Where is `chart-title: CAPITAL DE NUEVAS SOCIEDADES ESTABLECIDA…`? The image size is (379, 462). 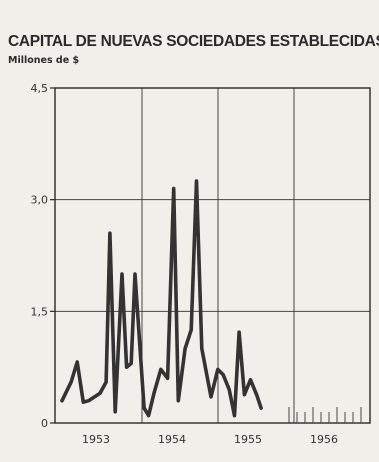 chart-title: CAPITAL DE NUEVAS SOCIEDADES ESTABLECIDA… is located at coordinates (193, 41).